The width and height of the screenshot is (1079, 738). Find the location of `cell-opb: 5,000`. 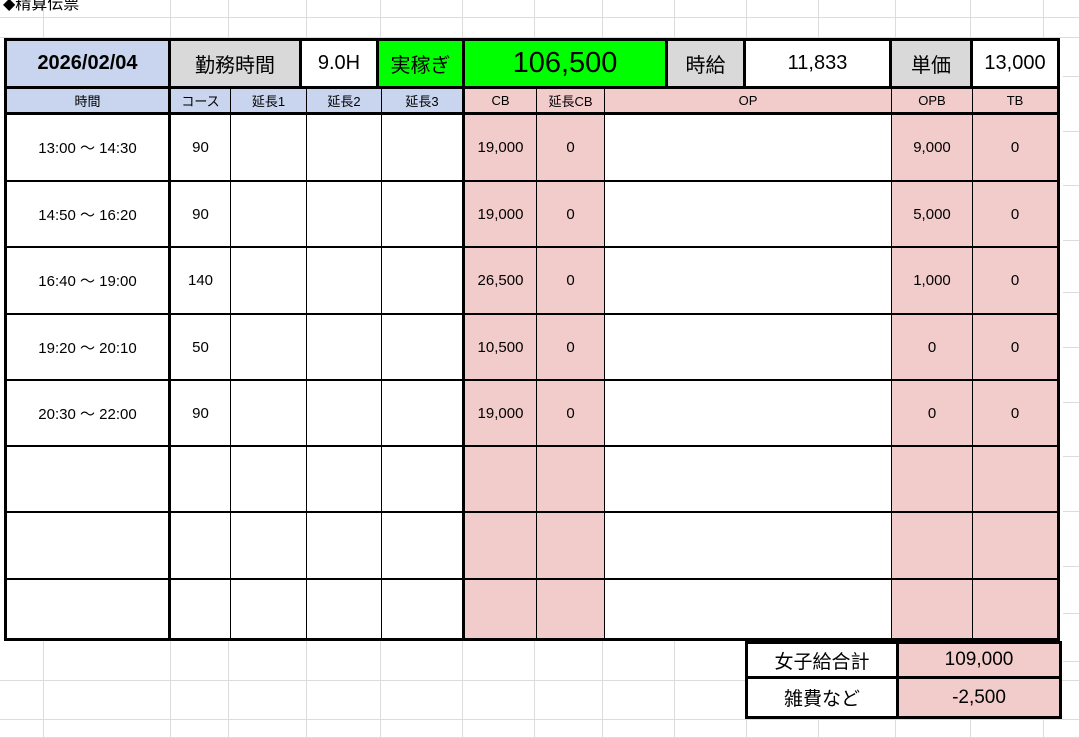

cell-opb: 5,000 is located at coordinates (932, 215).